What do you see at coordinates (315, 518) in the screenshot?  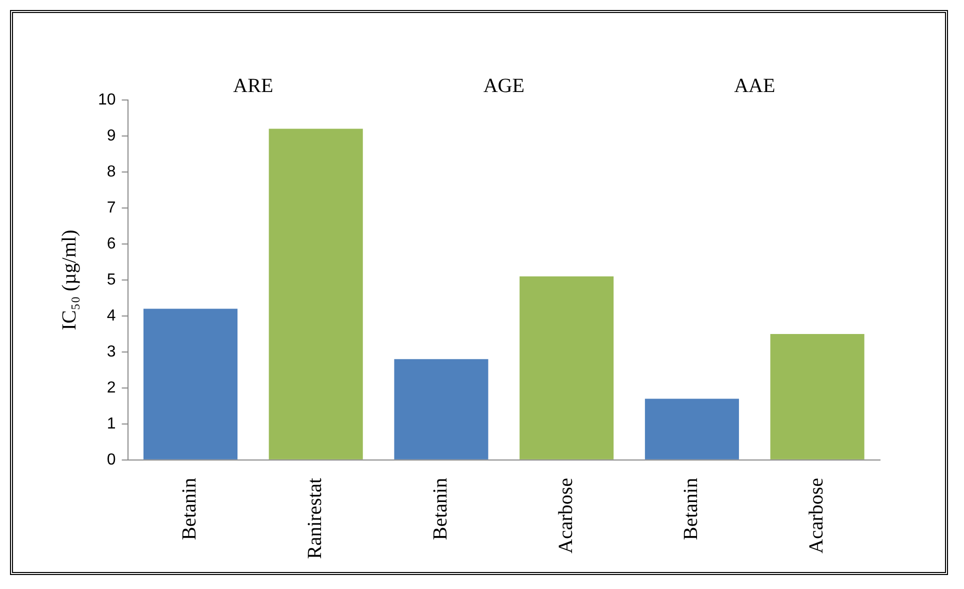 I see `x-tick-label: Ranirestat` at bounding box center [315, 518].